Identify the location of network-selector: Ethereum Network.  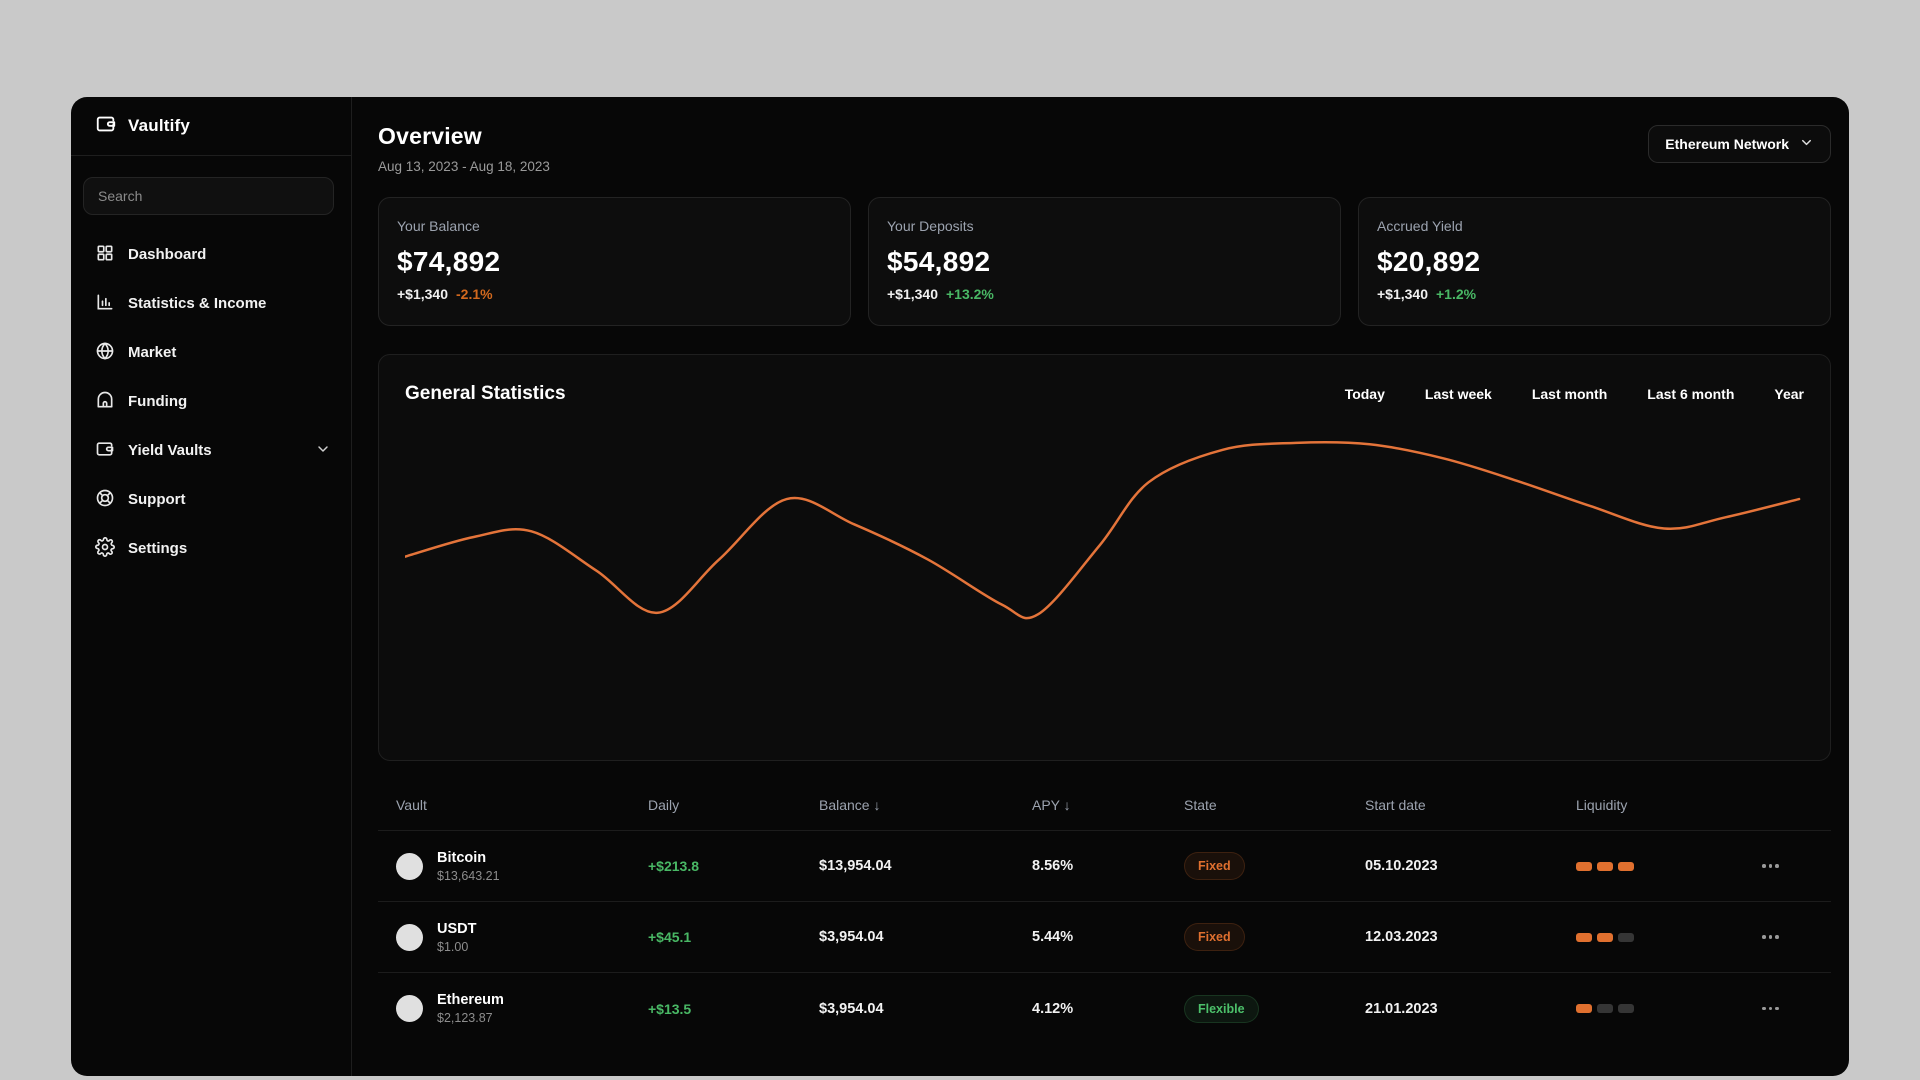
(1739, 144).